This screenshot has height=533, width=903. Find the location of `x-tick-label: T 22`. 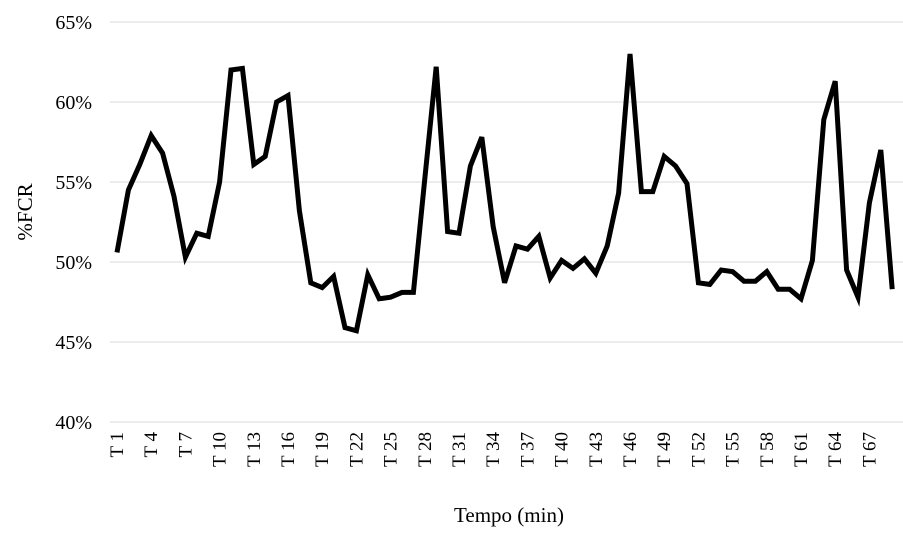

x-tick-label: T 22 is located at coordinates (356, 449).